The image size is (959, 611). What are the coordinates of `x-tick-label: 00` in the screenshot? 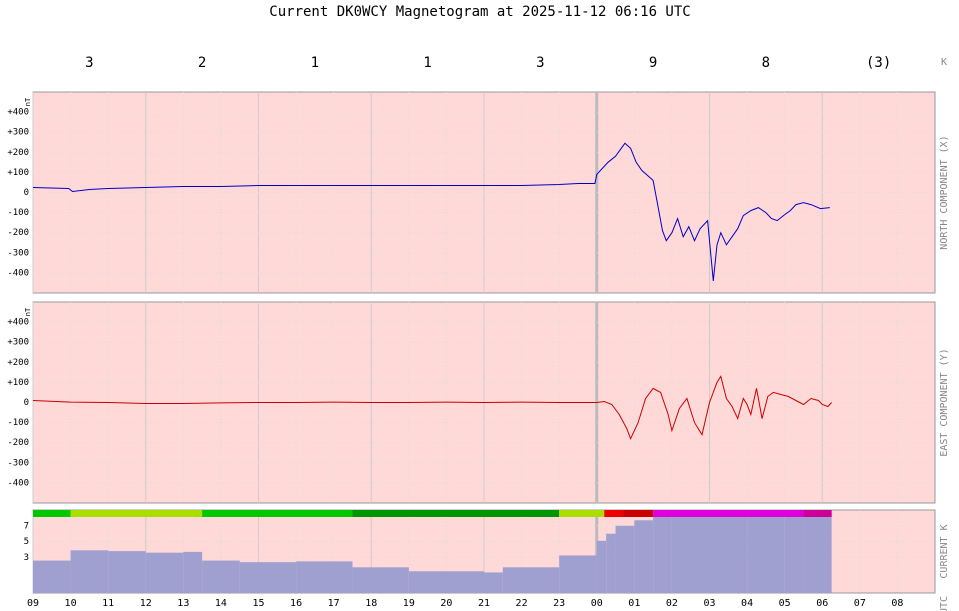 It's located at (597, 603).